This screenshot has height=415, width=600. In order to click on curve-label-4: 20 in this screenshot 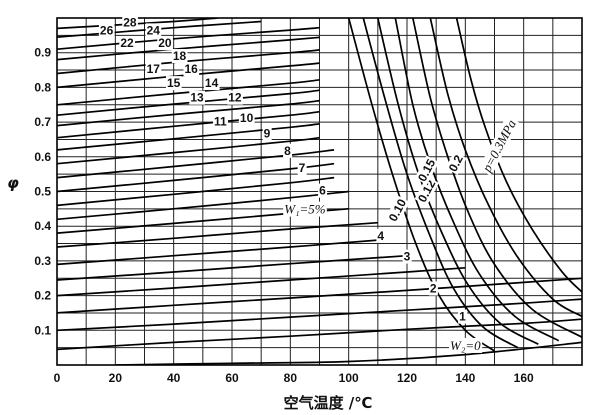, I will do `click(165, 43)`.